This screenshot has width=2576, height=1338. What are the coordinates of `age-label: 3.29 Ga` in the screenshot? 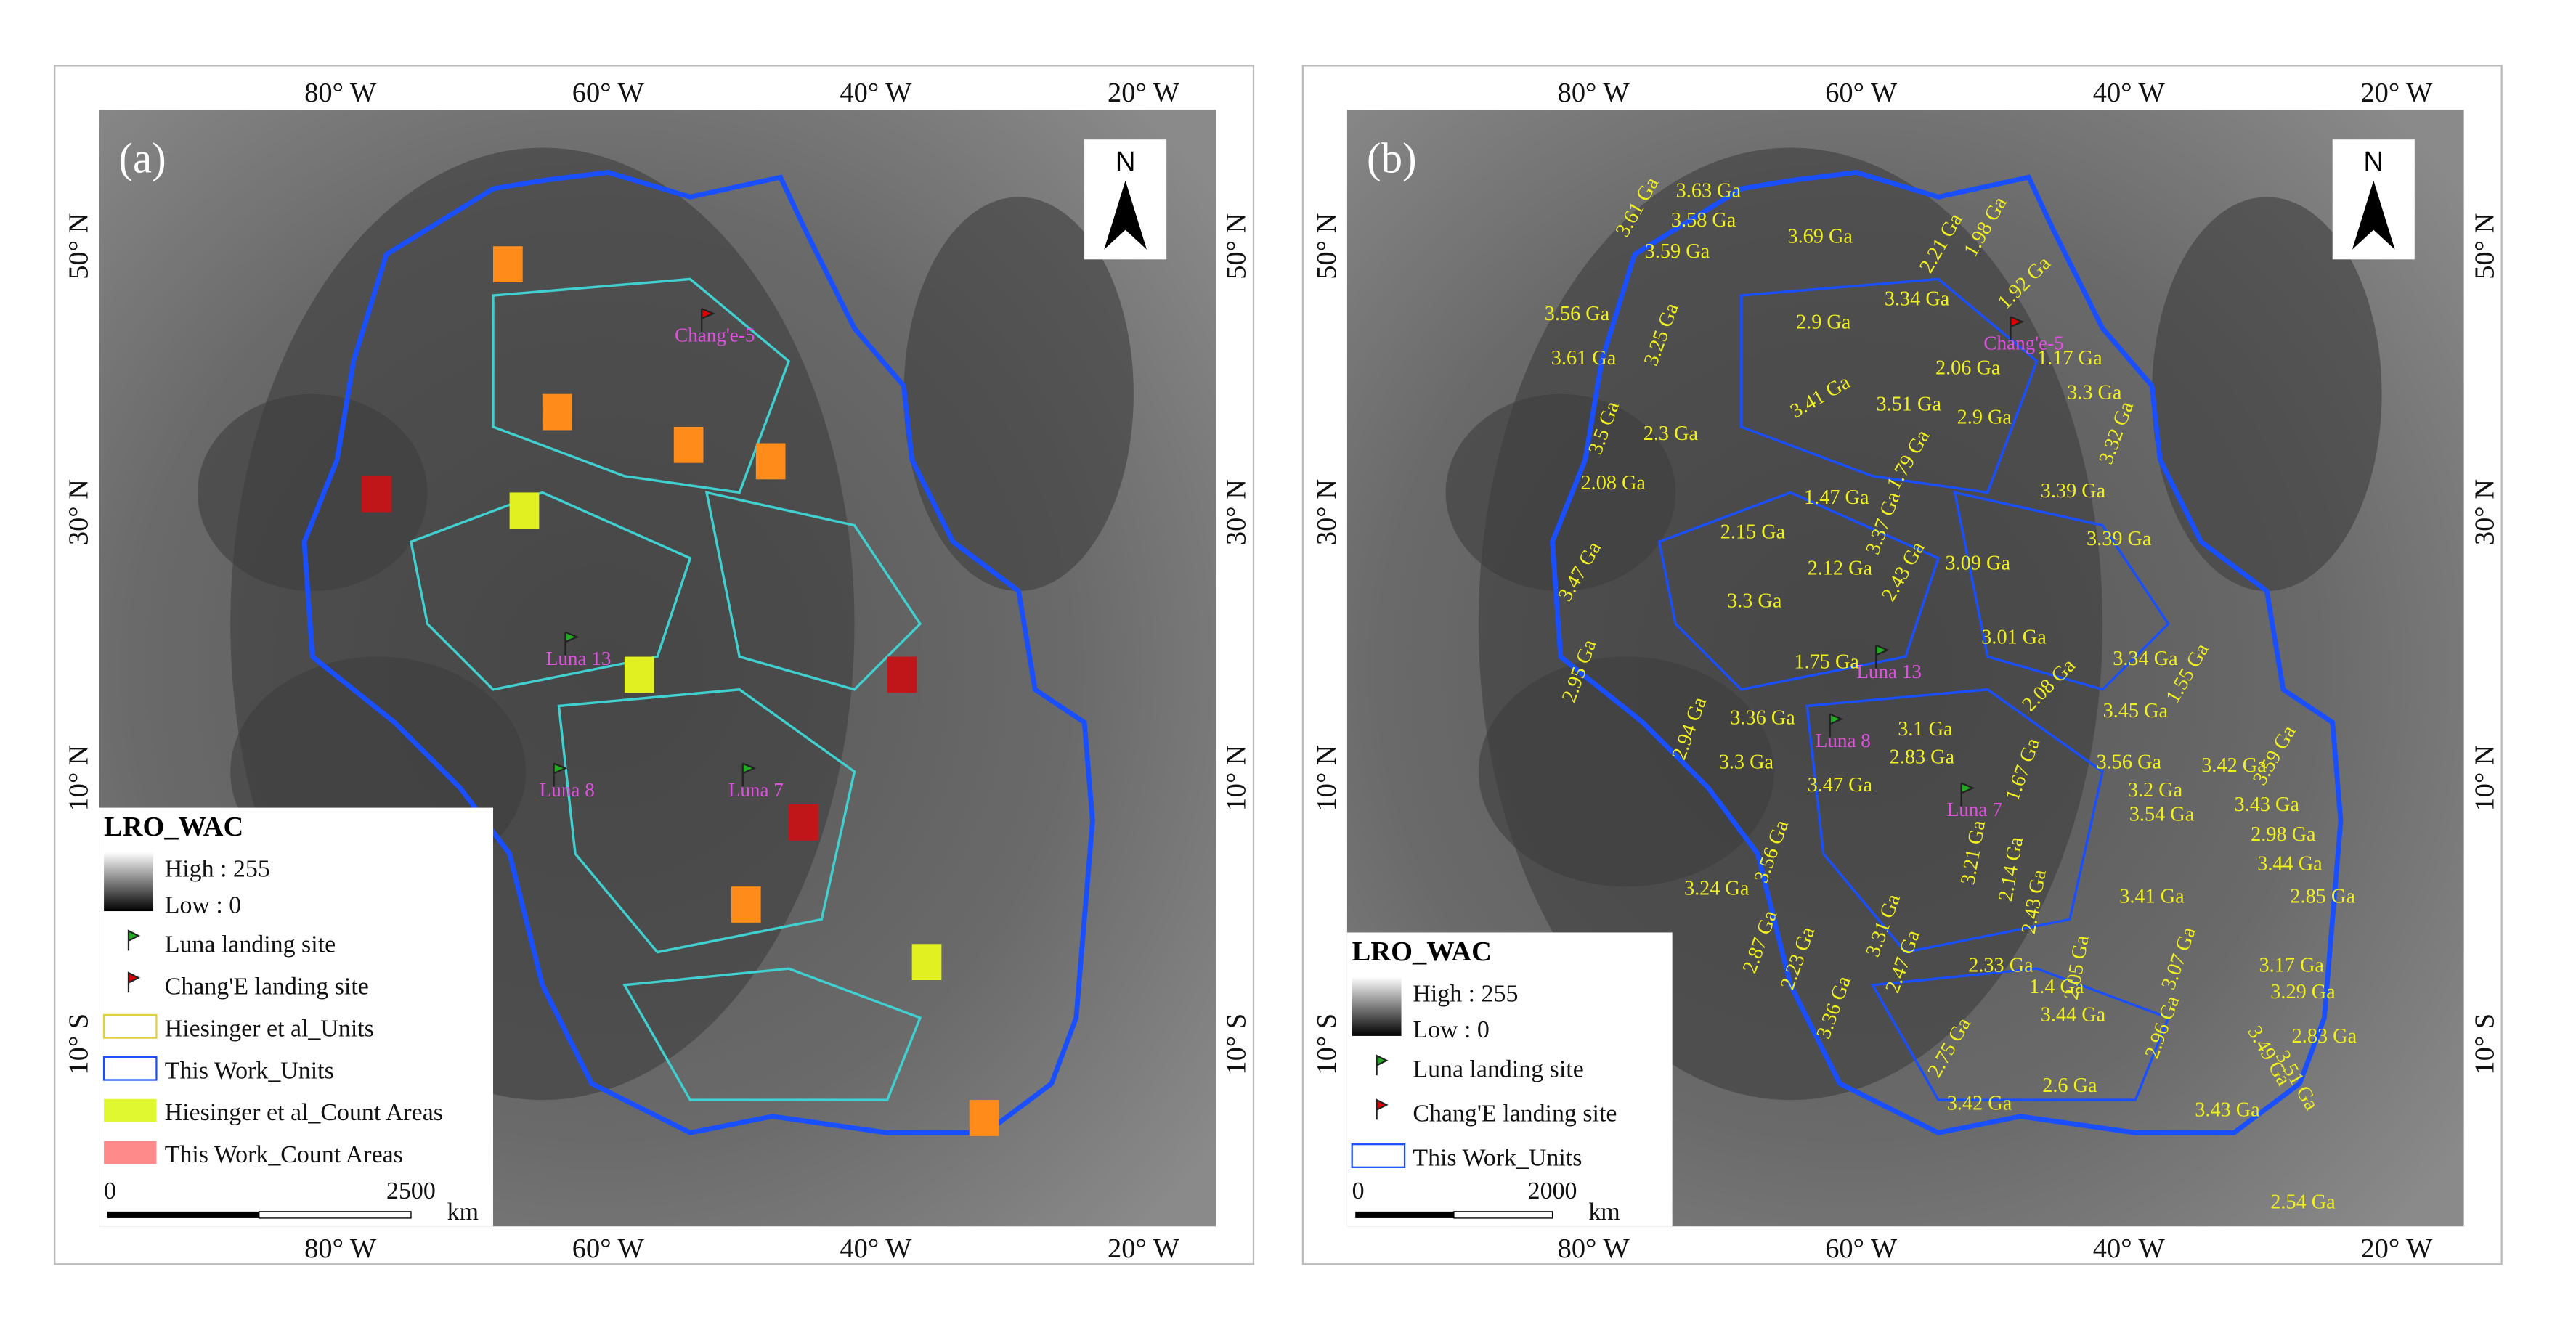 It's located at (2303, 992).